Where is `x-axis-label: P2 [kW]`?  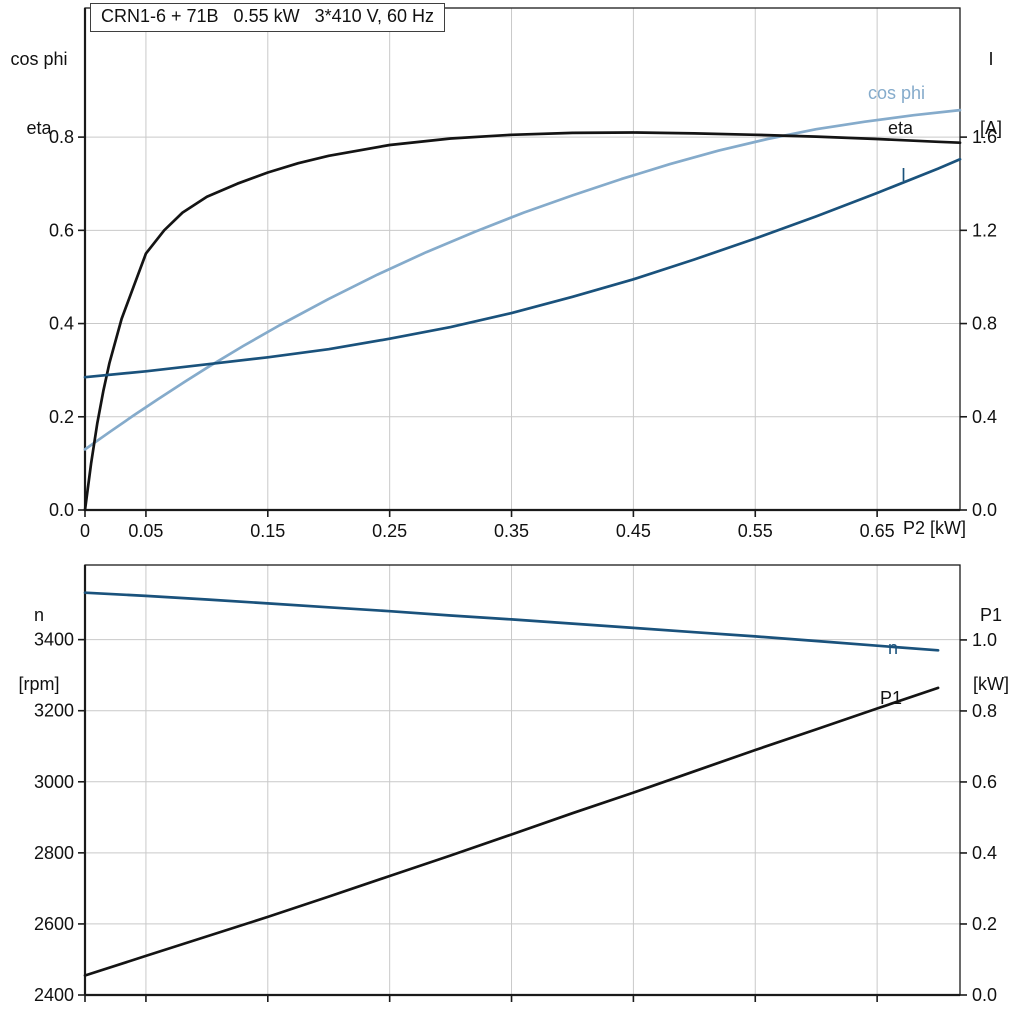
x-axis-label: P2 [kW] is located at coordinates (935, 528).